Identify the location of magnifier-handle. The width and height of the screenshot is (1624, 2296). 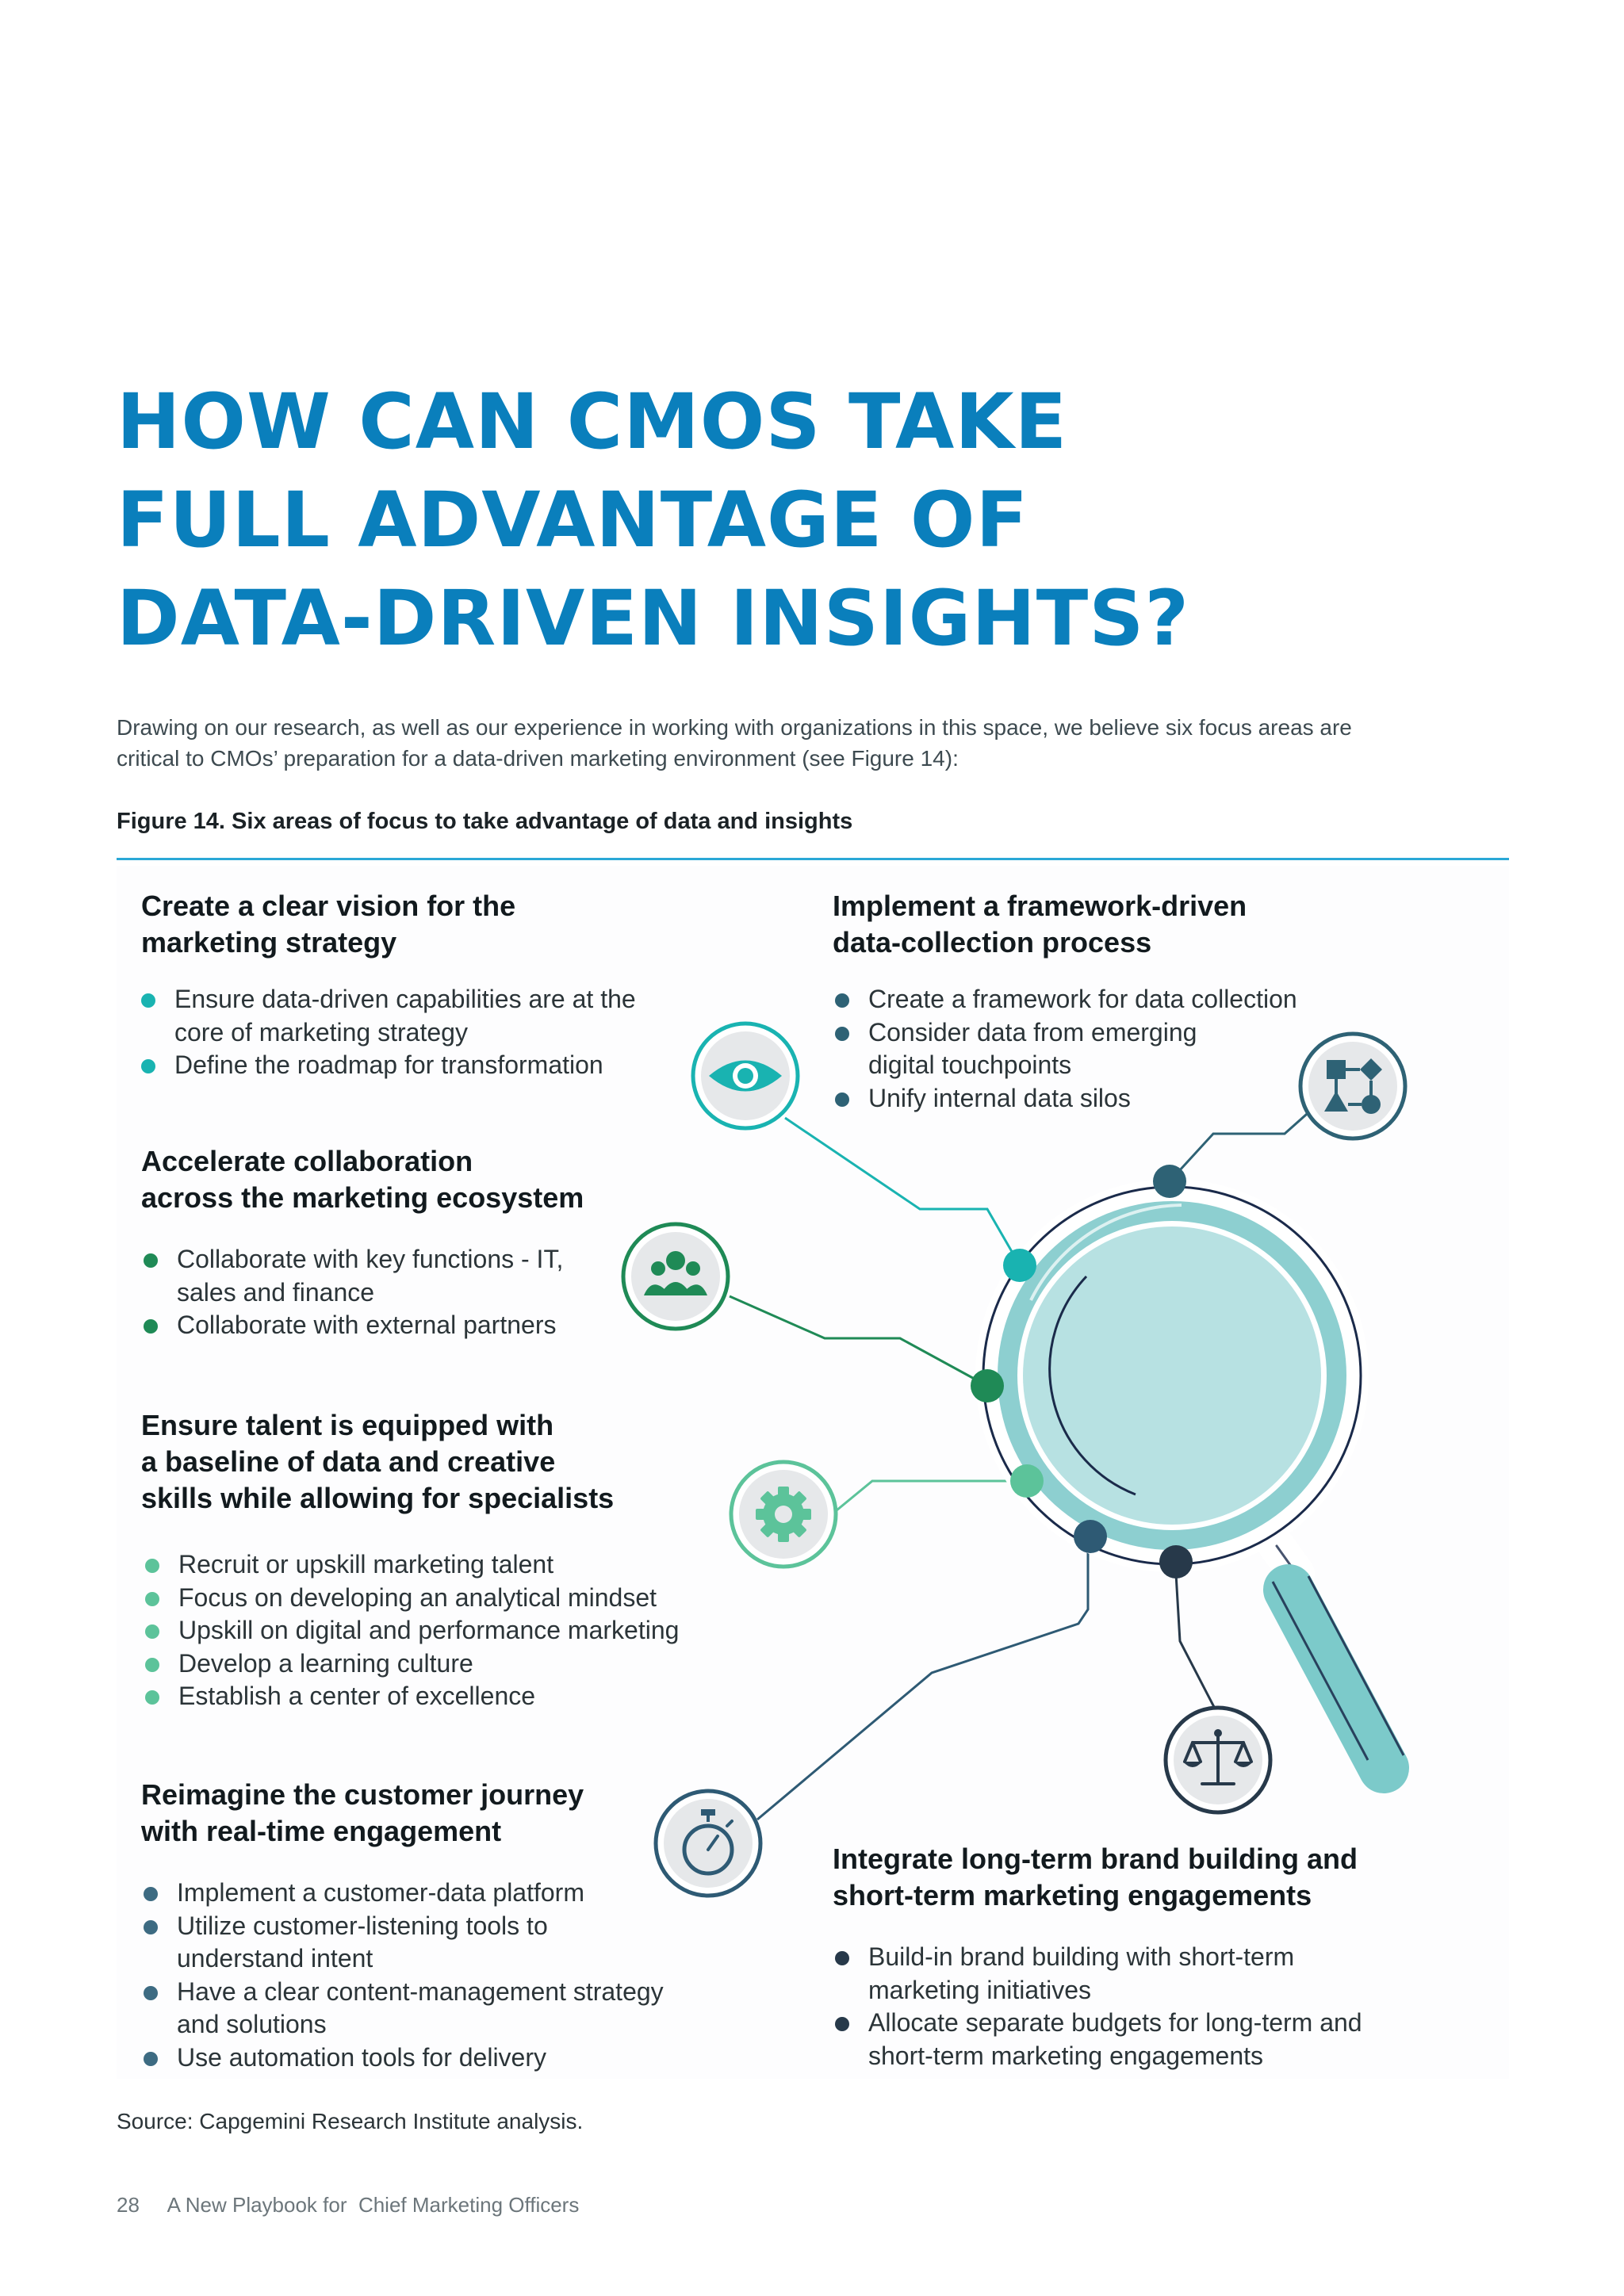
(1333, 1661).